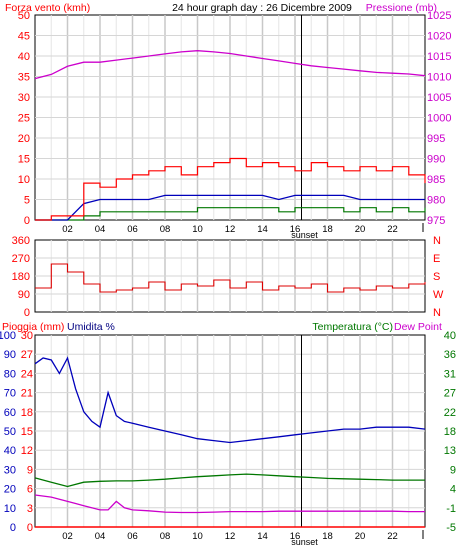  Describe the element at coordinates (418, 327) in the screenshot. I see `dewpoint-axis-title: Dew Point` at that location.